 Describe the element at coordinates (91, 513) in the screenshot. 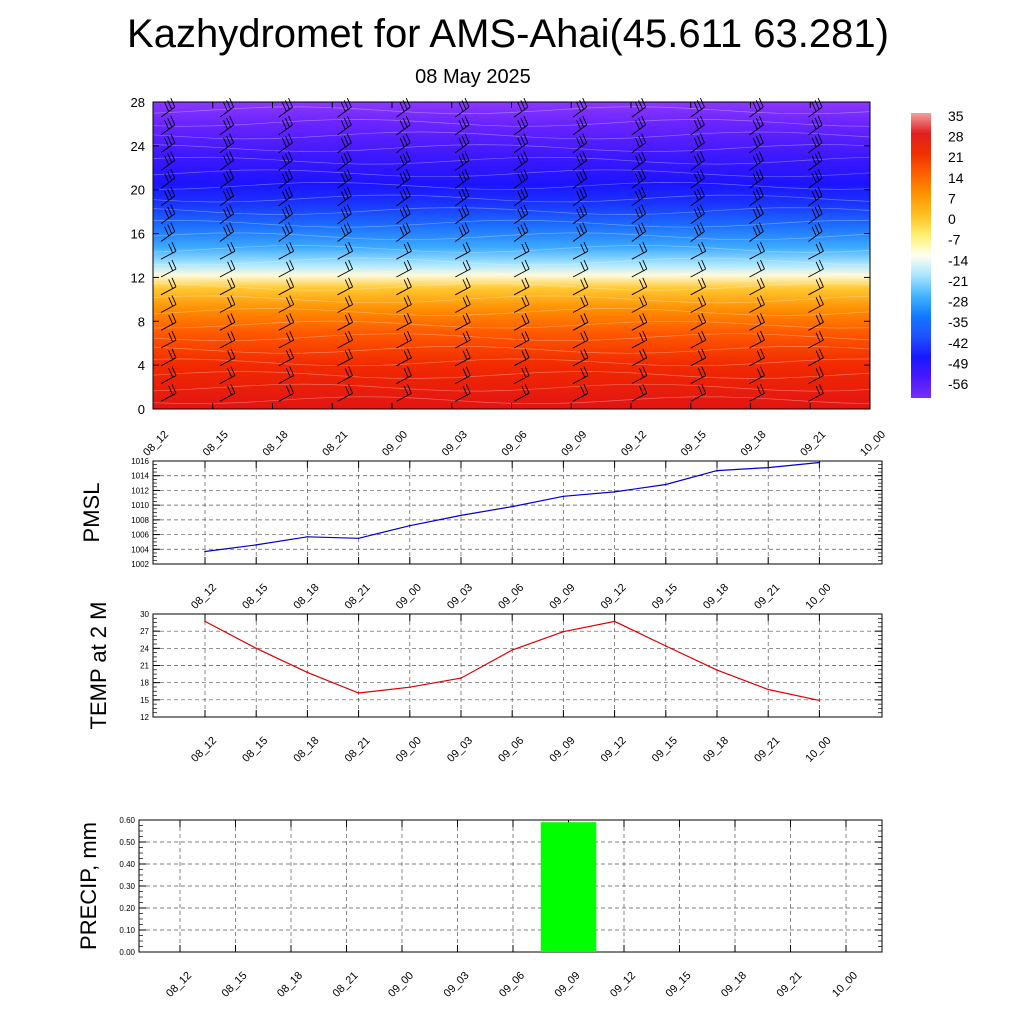

I see `y-axis-title: PMSL` at that location.